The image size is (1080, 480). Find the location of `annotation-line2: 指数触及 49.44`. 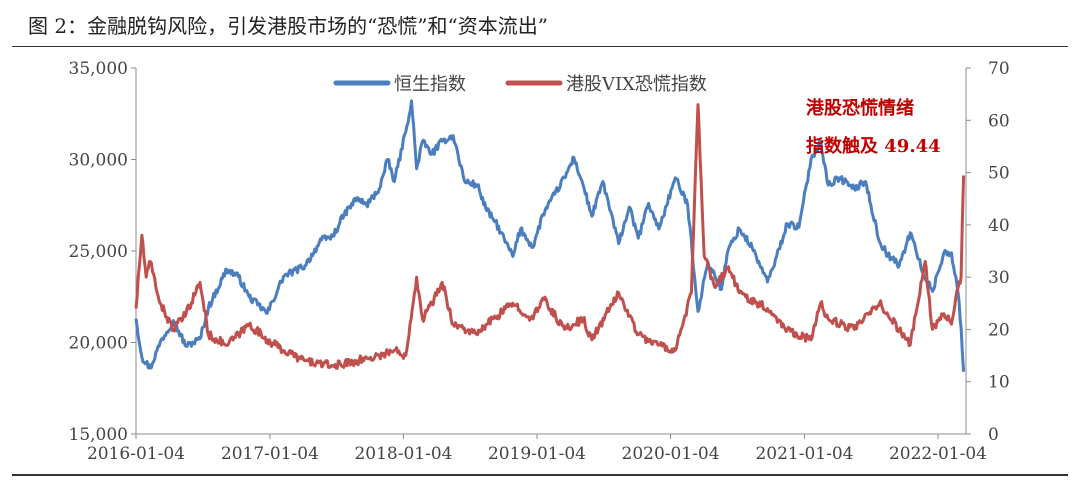

annotation-line2: 指数触及 49.44 is located at coordinates (873, 146).